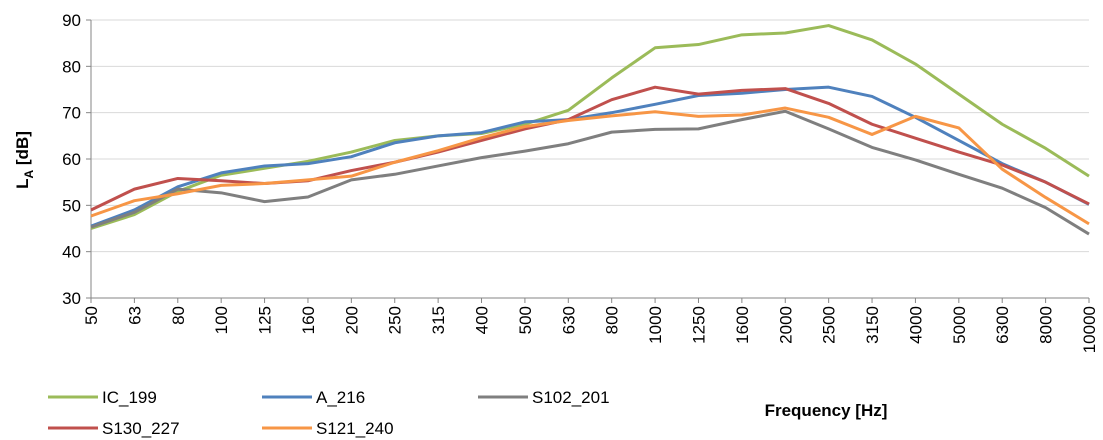  I want to click on y-tick-label: 30, so click(71, 298).